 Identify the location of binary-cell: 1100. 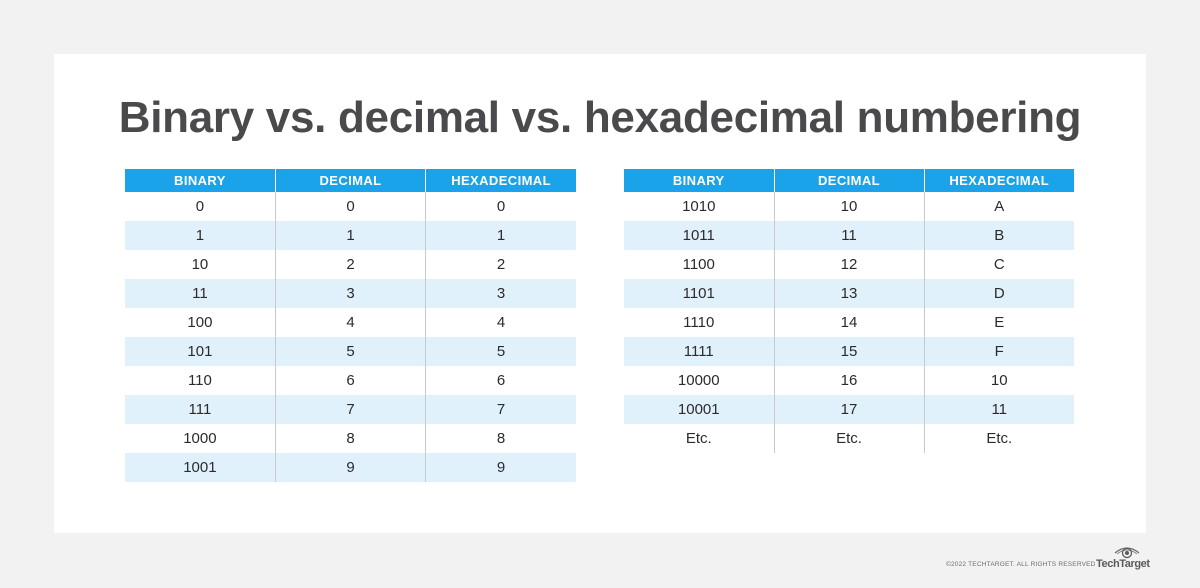
(698, 264).